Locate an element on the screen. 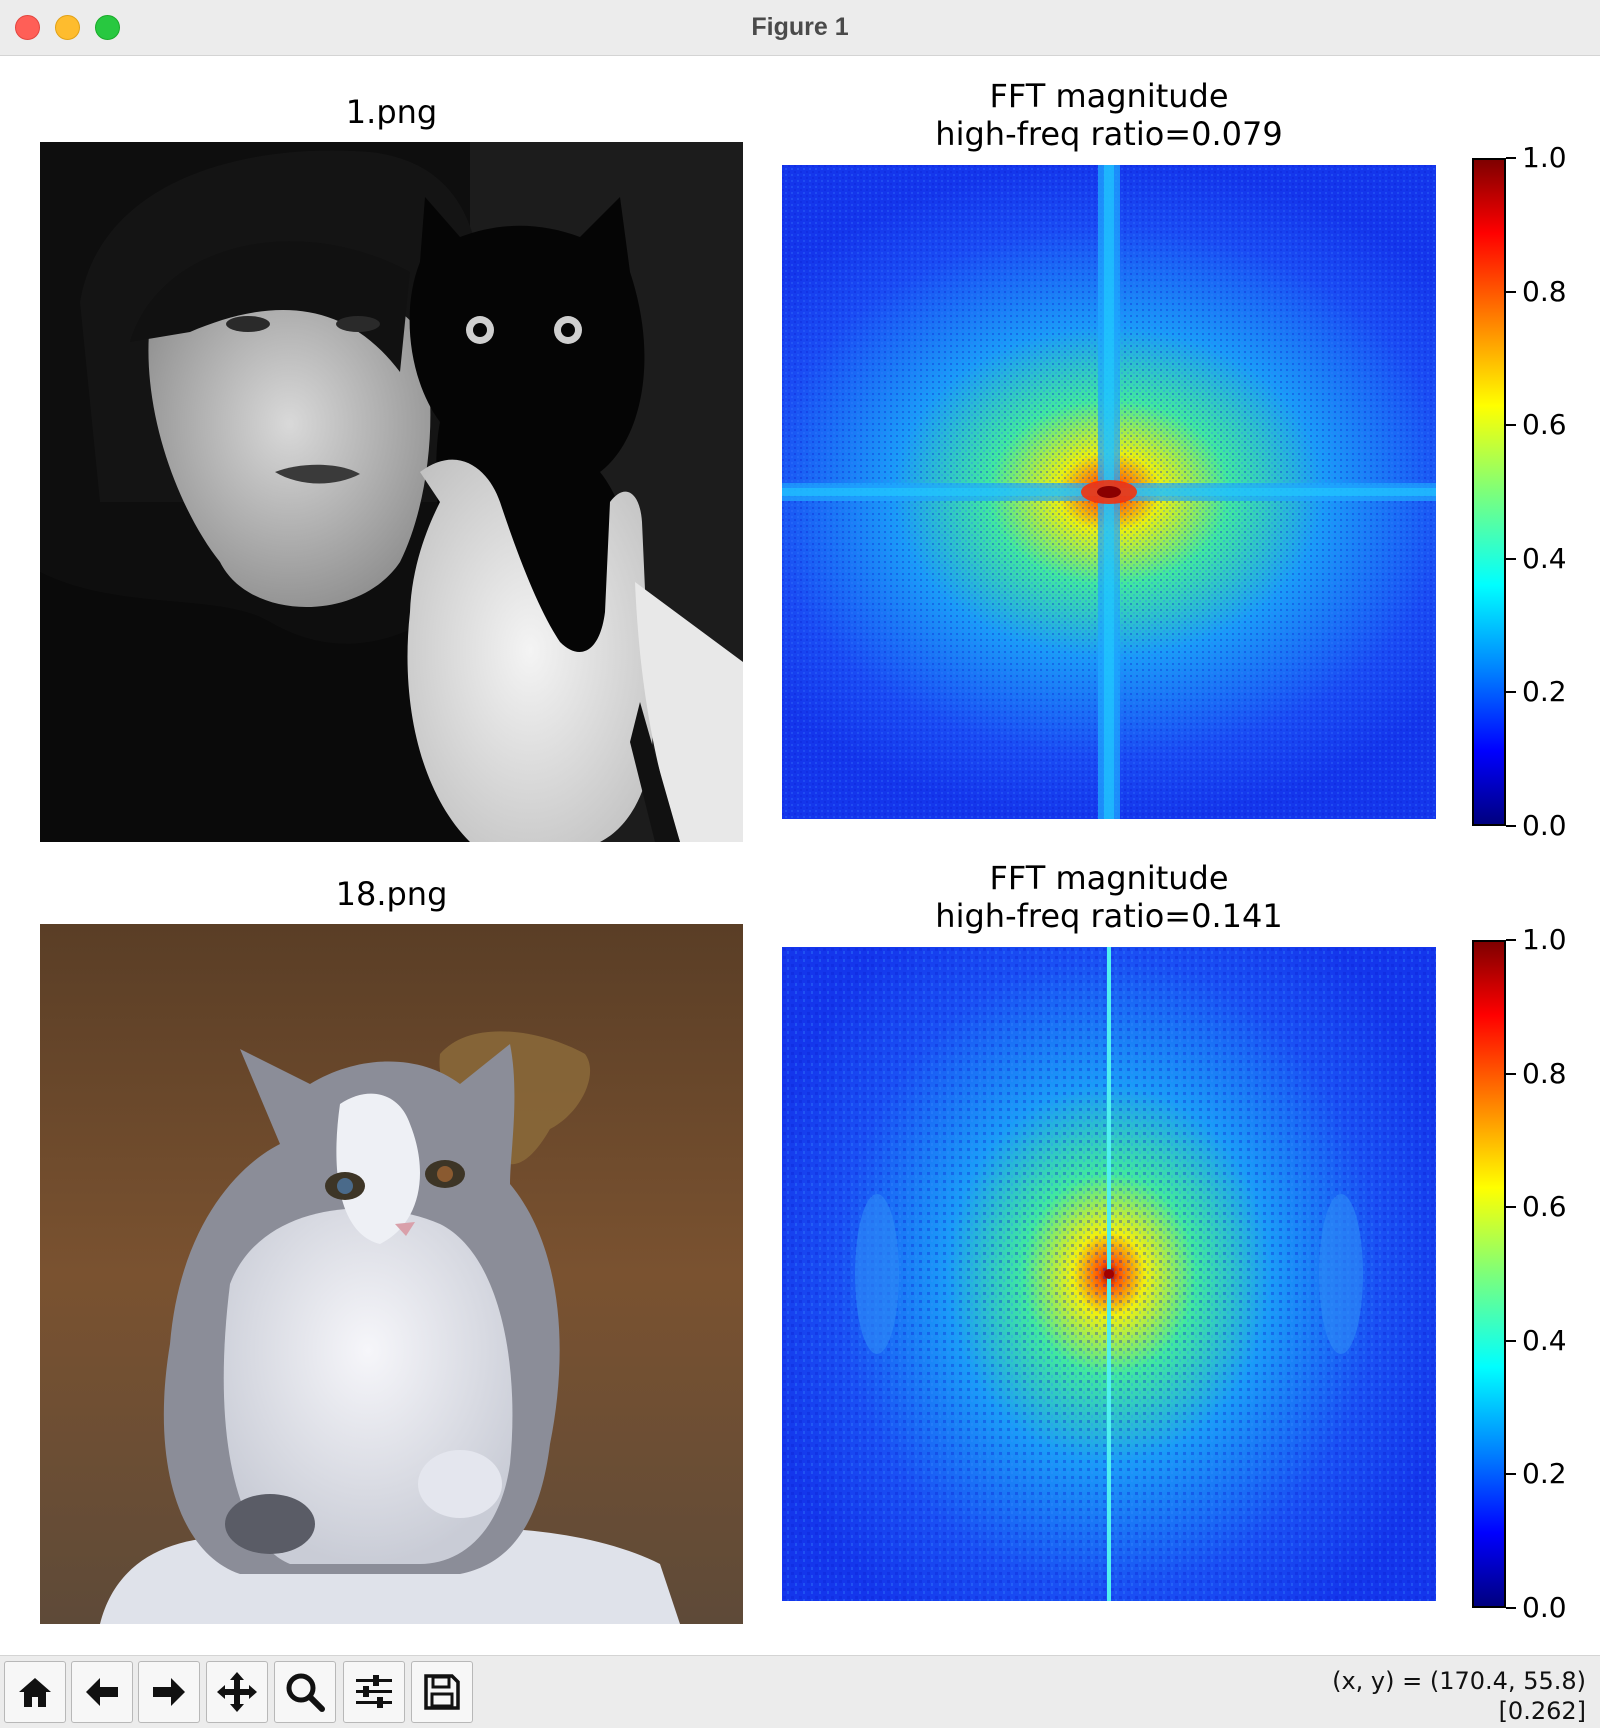 Image resolution: width=1600 pixels, height=1728 pixels. image-title-1: 1.png is located at coordinates (391, 112).